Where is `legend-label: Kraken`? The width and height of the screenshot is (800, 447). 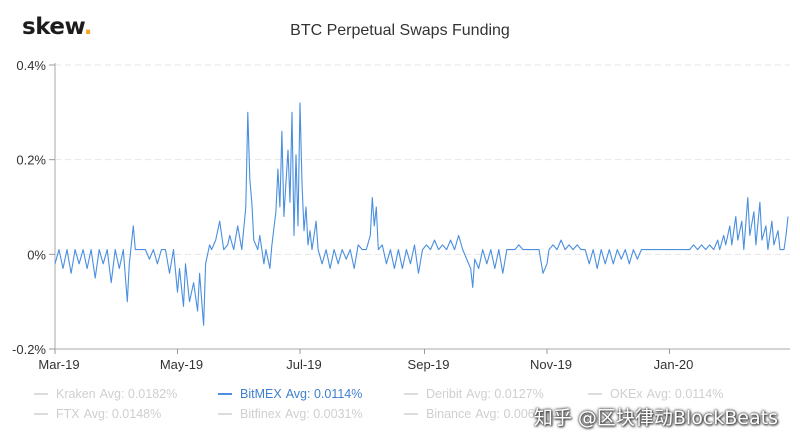 legend-label: Kraken is located at coordinates (76, 394).